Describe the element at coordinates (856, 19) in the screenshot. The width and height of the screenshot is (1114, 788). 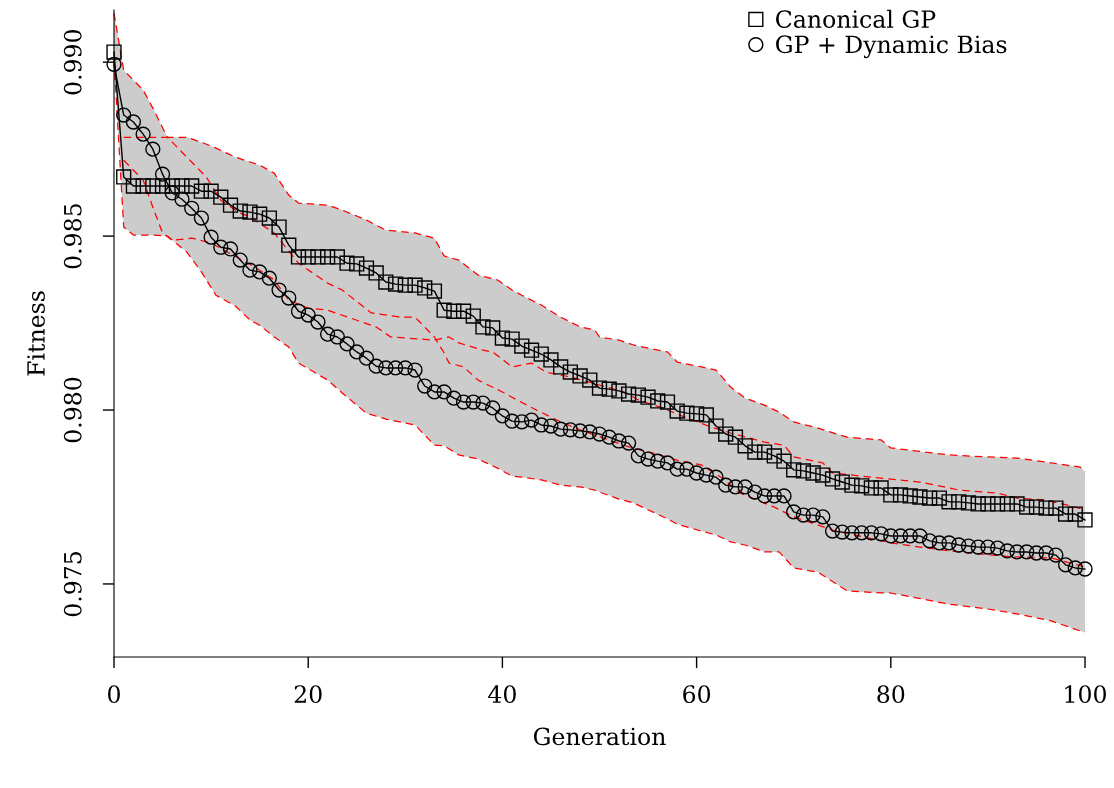
I see `legend-label: Canonical GP` at that location.